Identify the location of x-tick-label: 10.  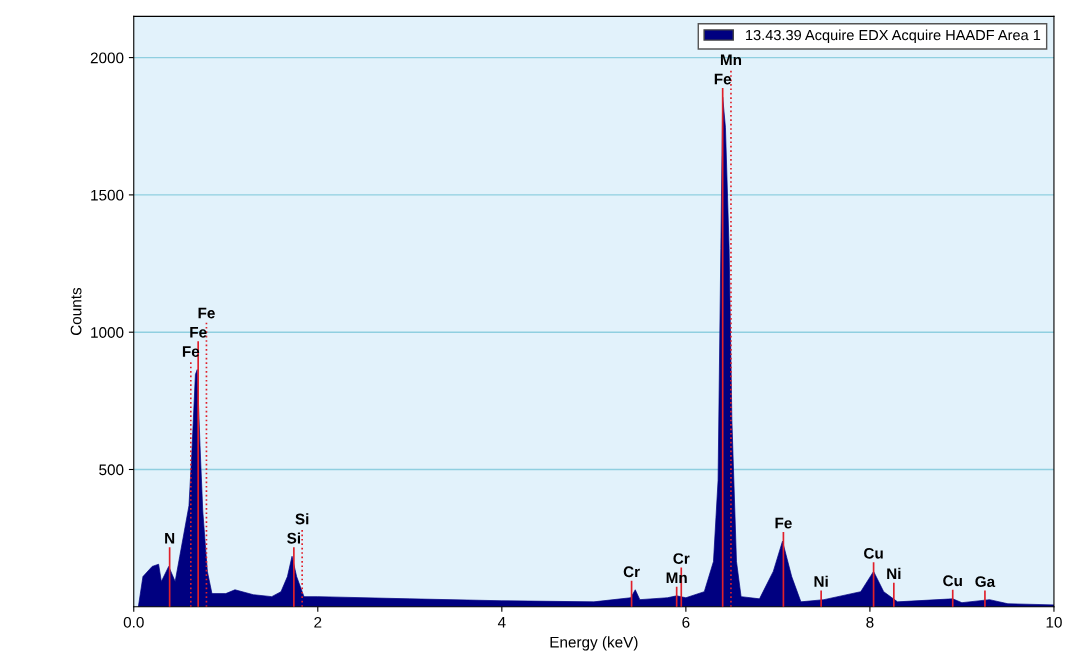
(1054, 622).